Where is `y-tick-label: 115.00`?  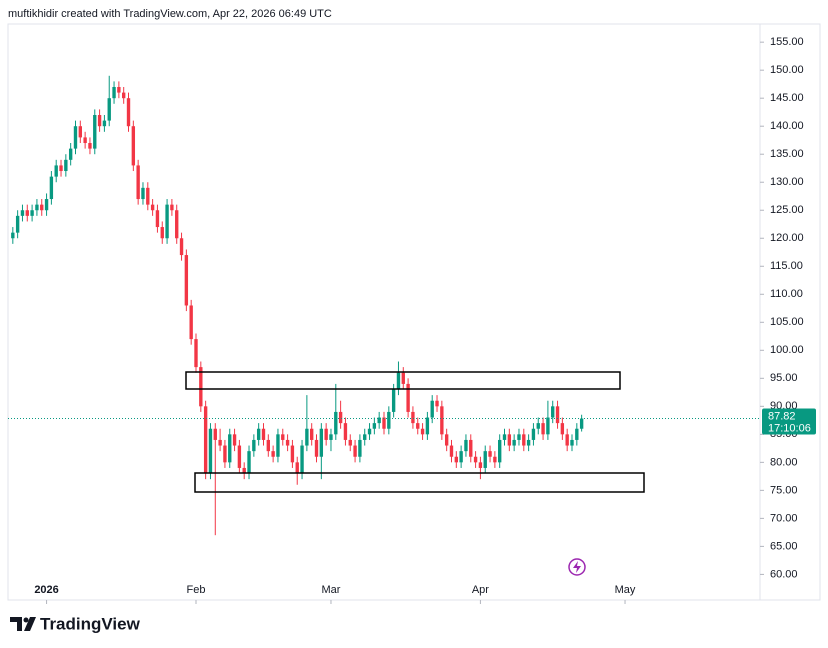 y-tick-label: 115.00 is located at coordinates (786, 266).